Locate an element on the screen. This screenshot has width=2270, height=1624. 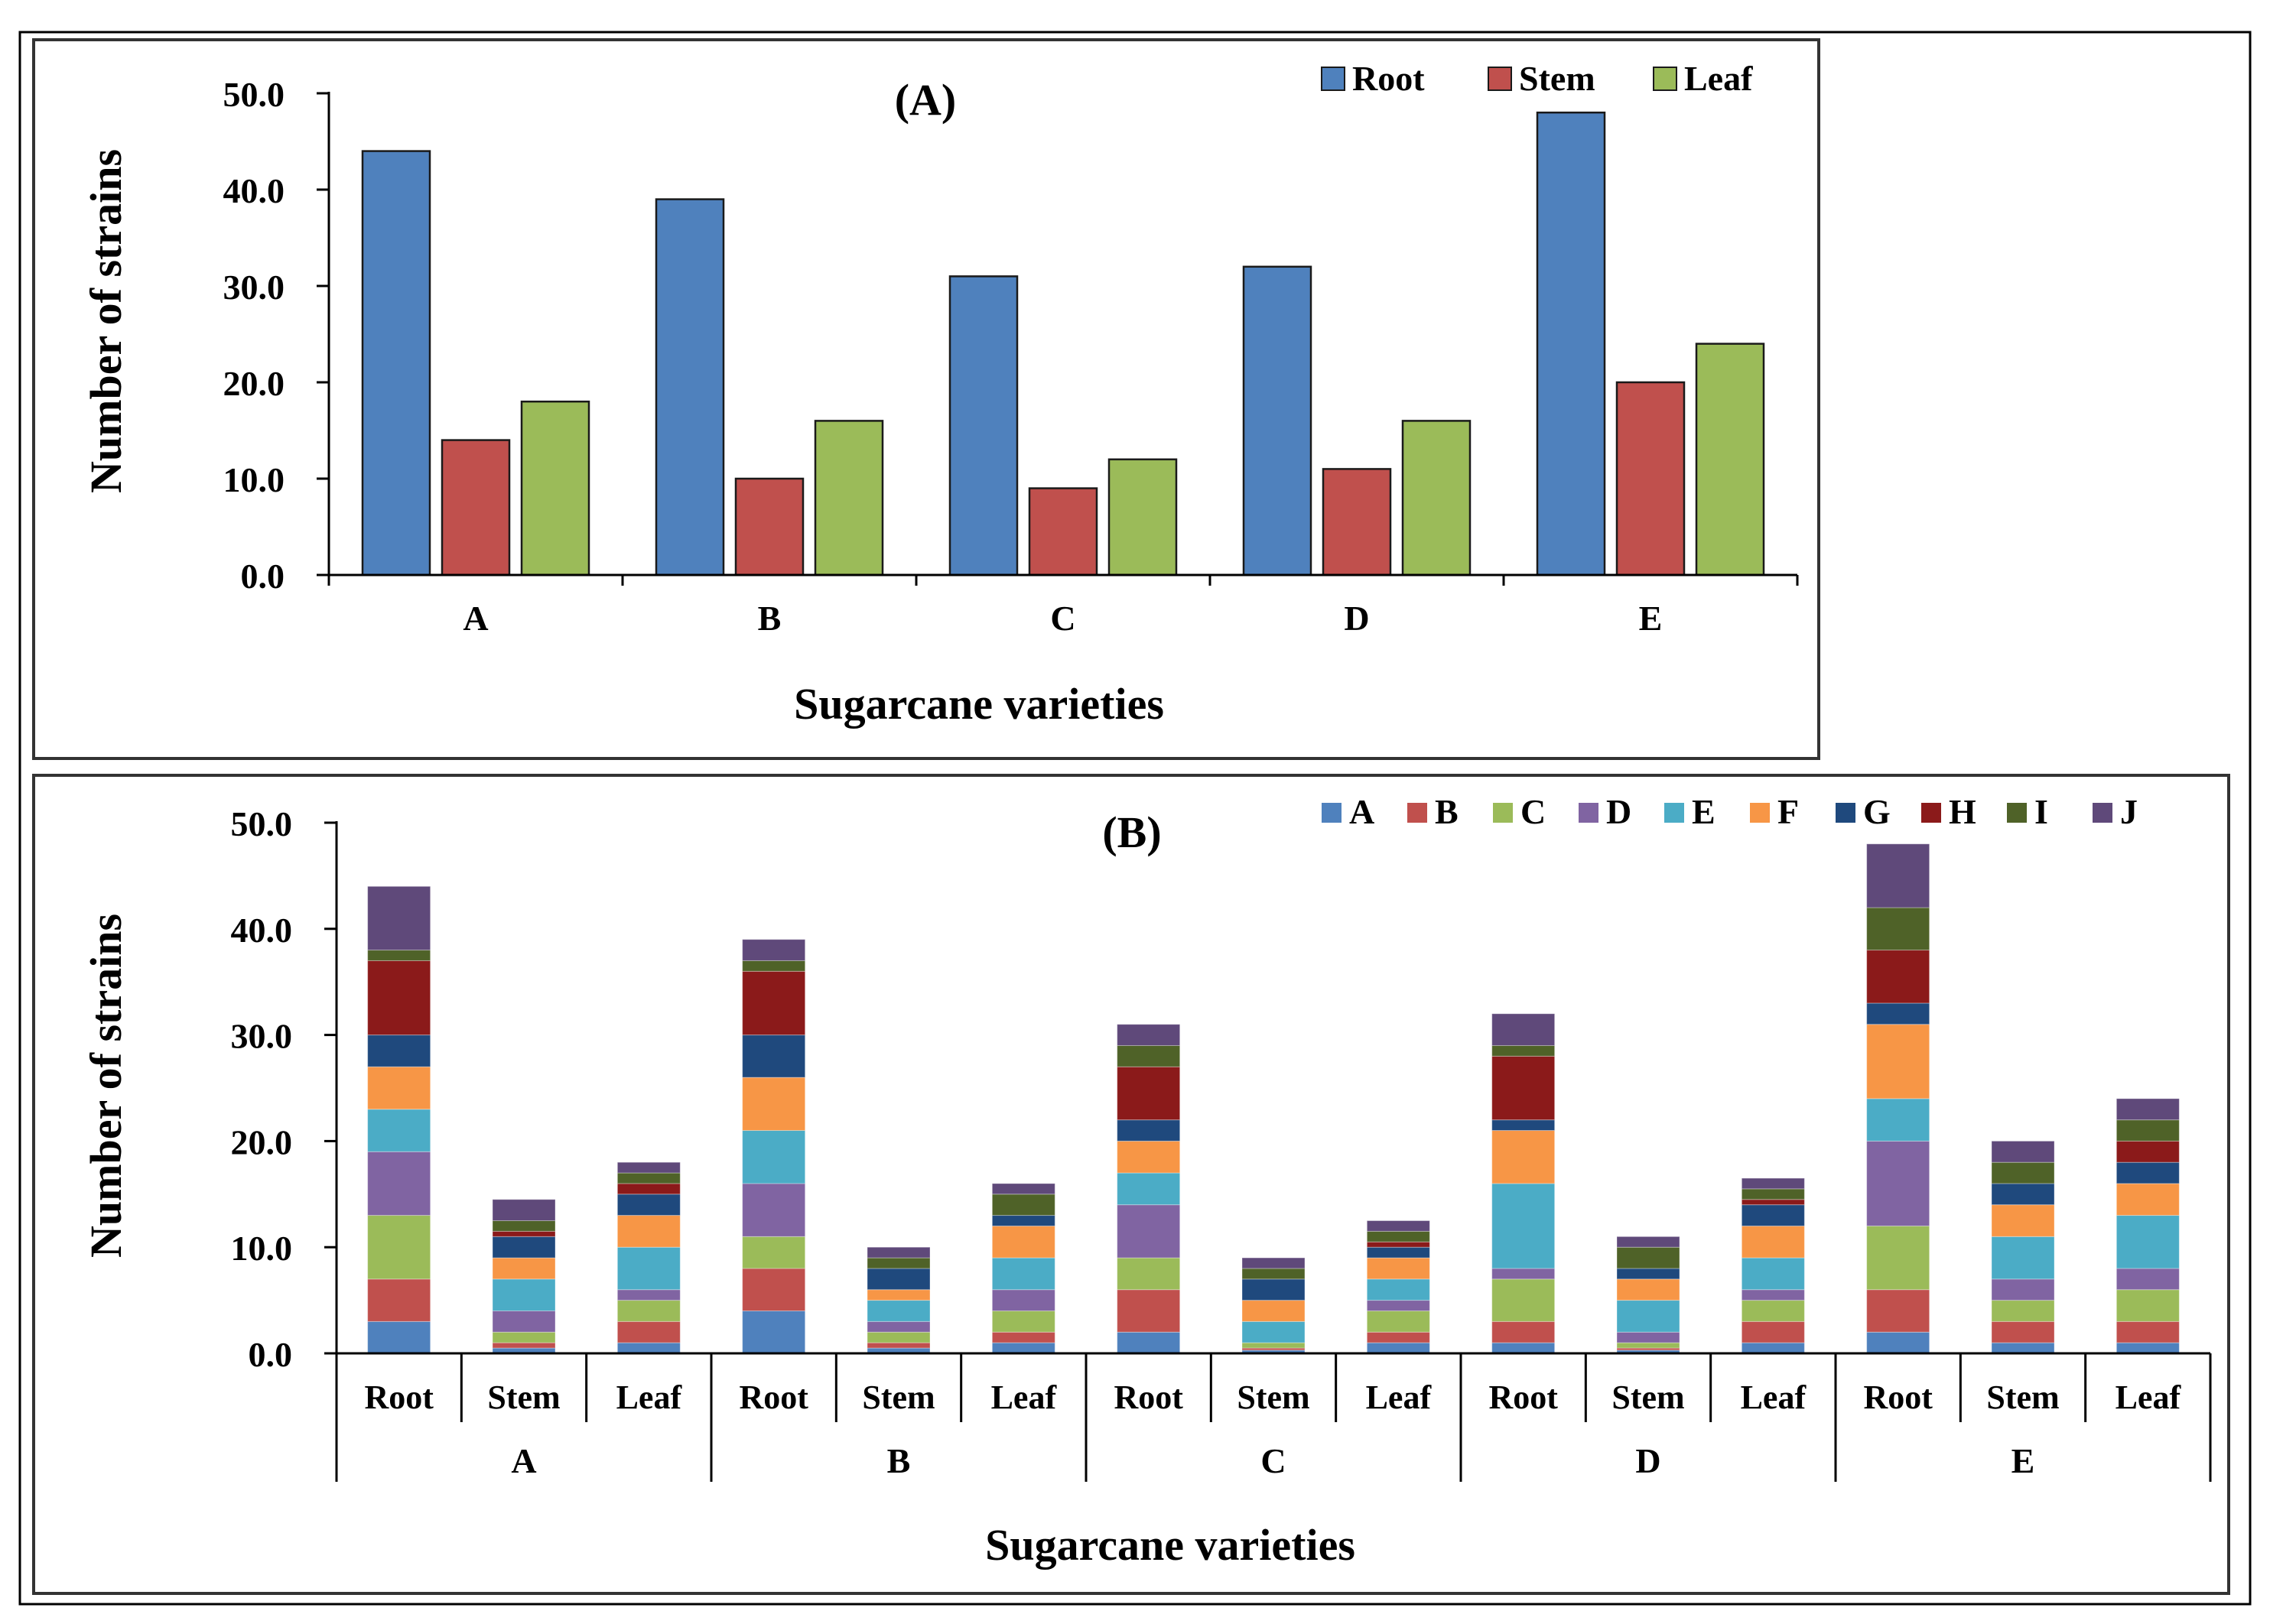
panel-b-segment-c-d-leaf is located at coordinates (1773, 1311).